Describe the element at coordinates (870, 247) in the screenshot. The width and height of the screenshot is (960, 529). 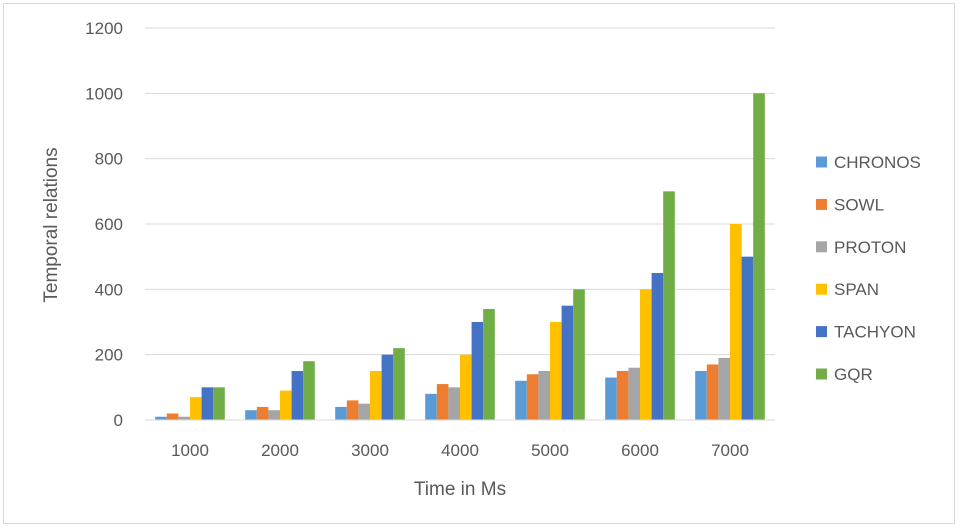
I see `legend-label-proton: PROTON` at that location.